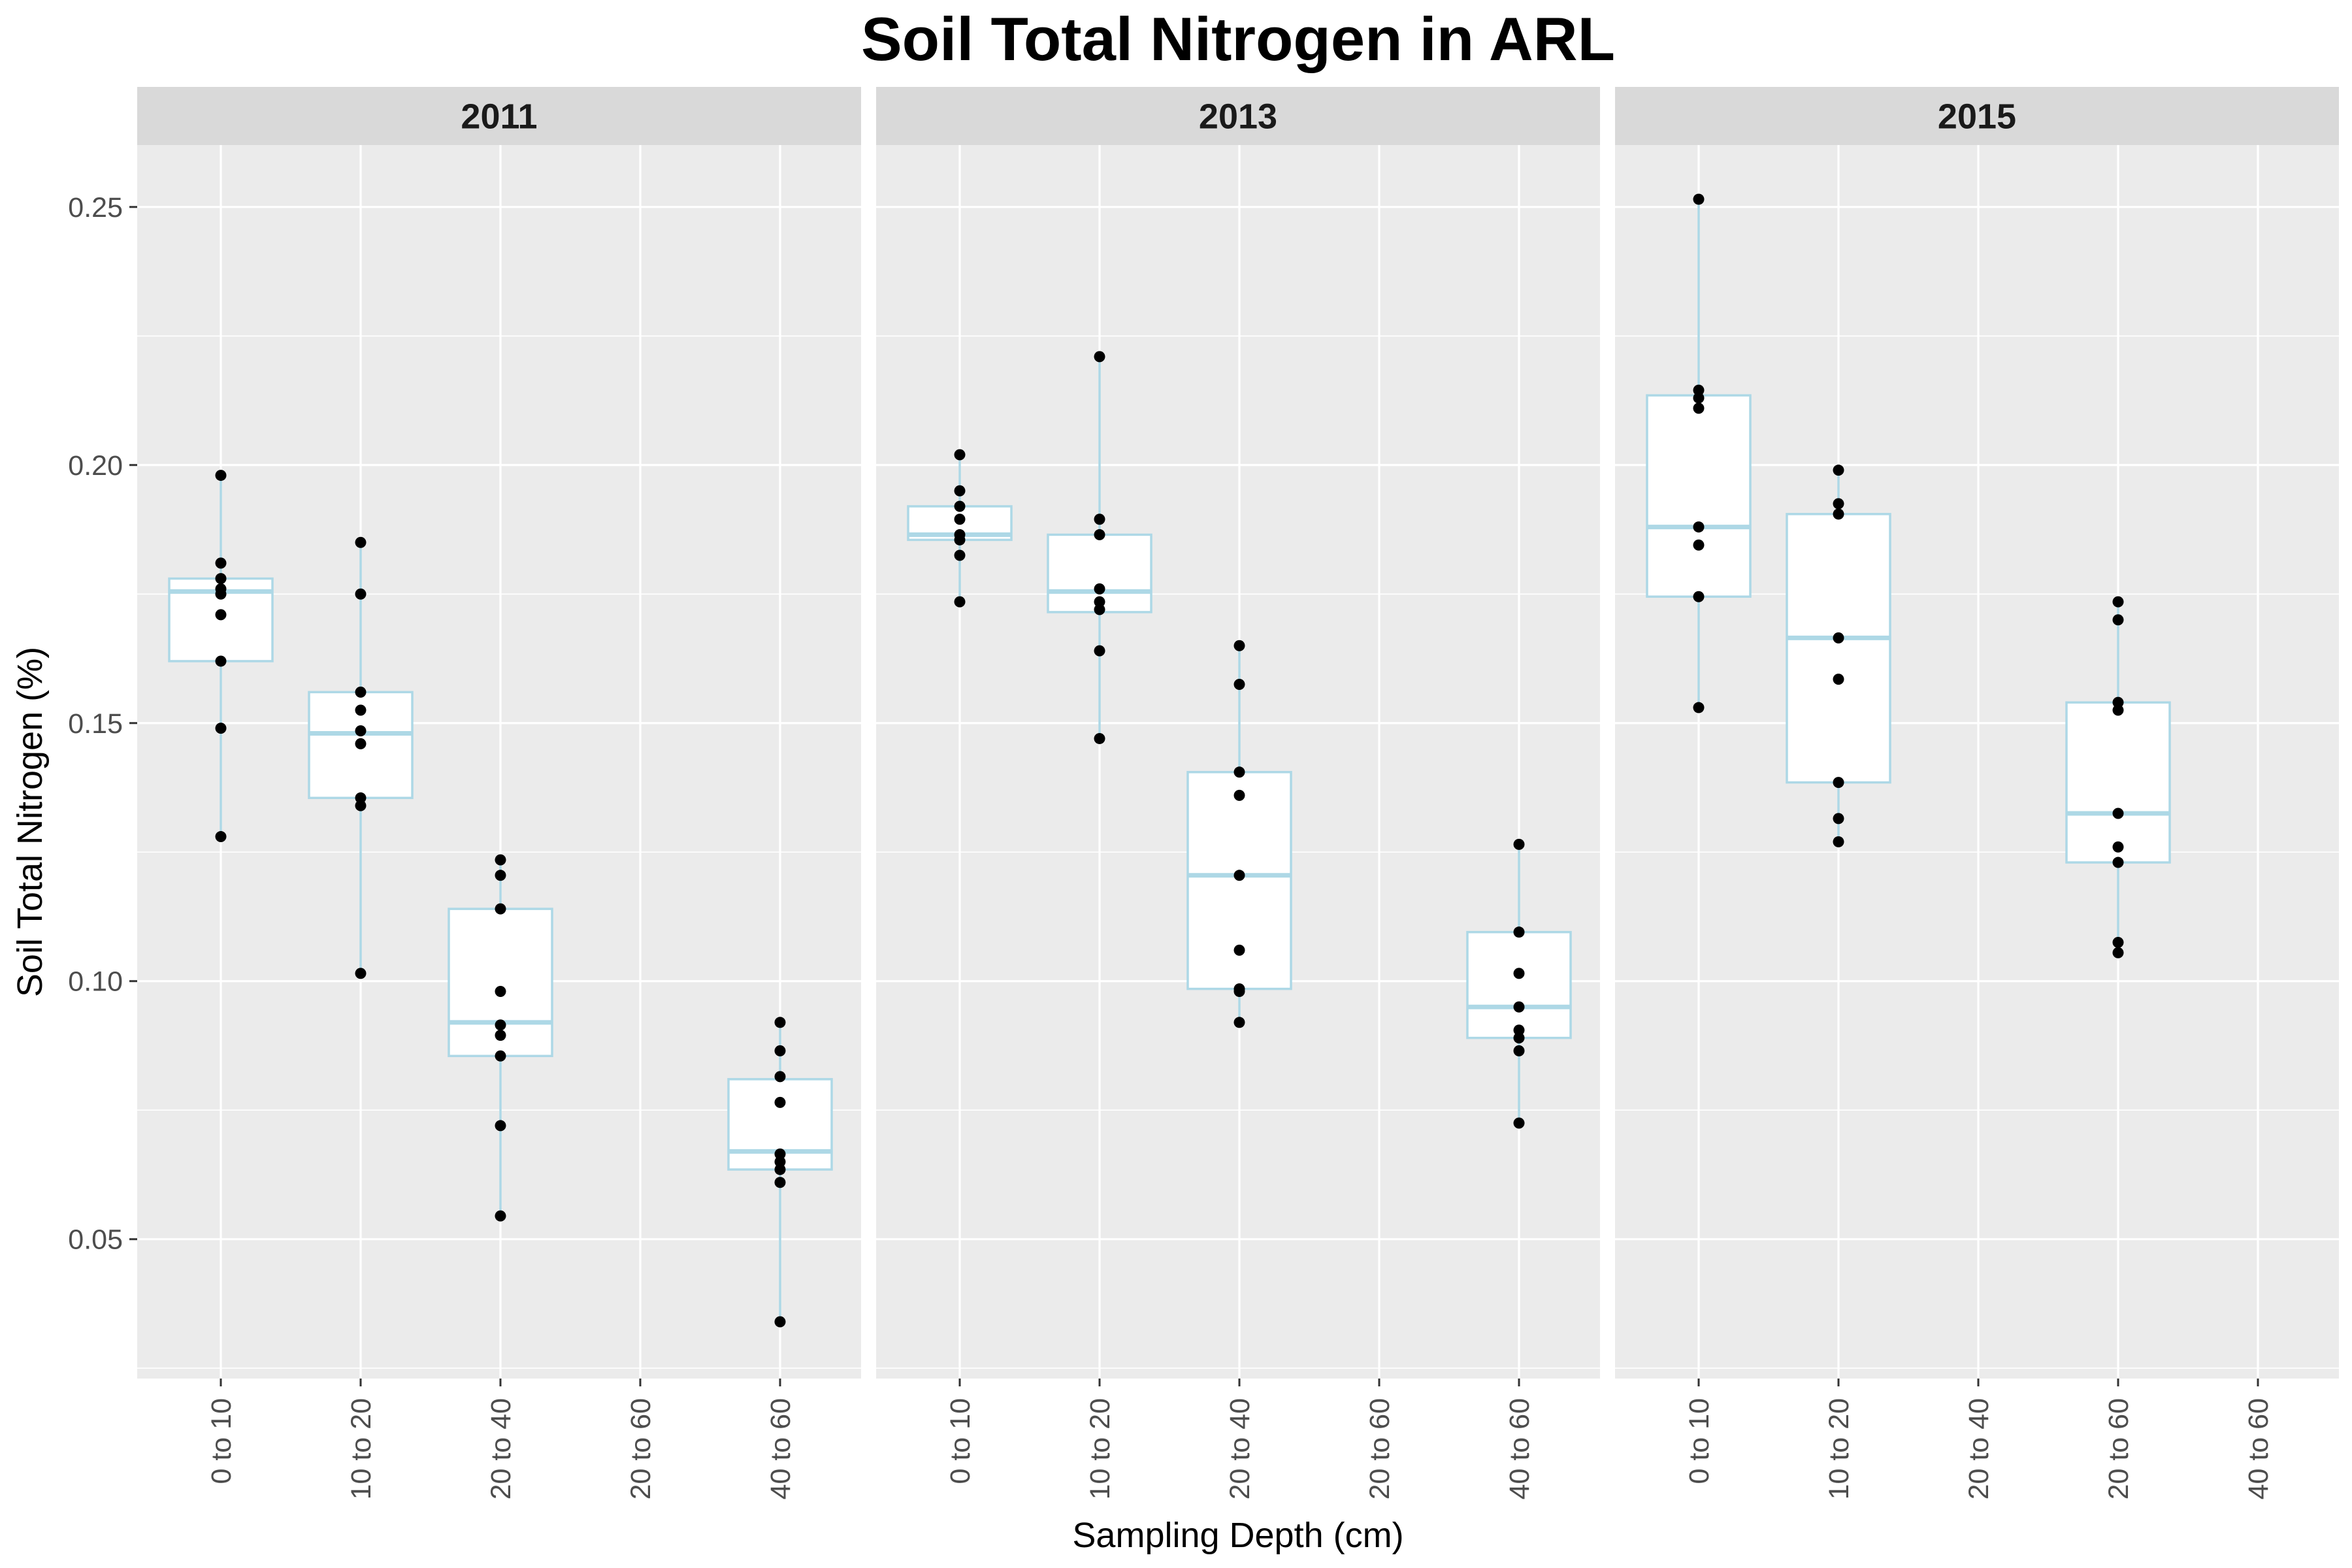 This screenshot has height=1568, width=2352. I want to click on y-tick-label: 0.25, so click(95, 207).